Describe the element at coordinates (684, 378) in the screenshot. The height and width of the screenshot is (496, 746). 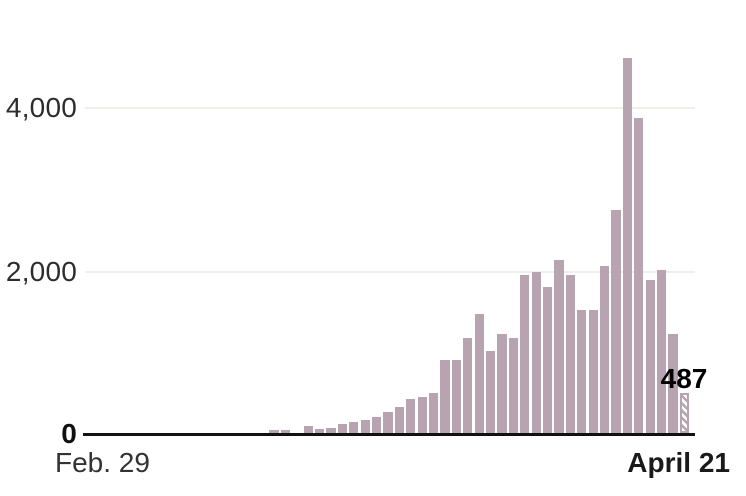
I see `last-bar-value-label: 487` at that location.